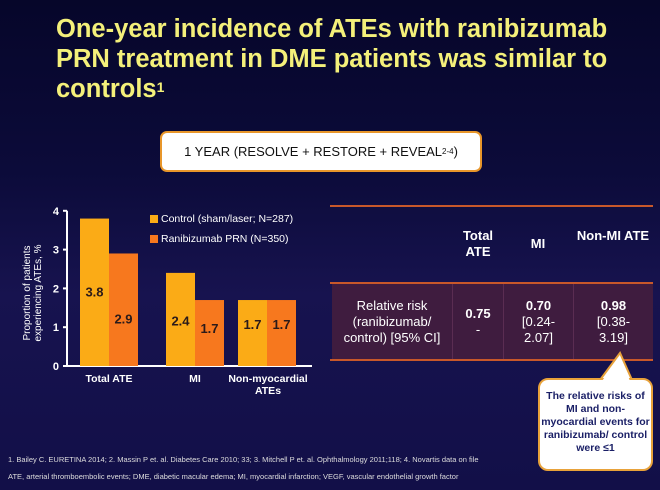 Image resolution: width=660 pixels, height=490 pixels. What do you see at coordinates (56, 367) in the screenshot?
I see `y-tick-label: 0` at bounding box center [56, 367].